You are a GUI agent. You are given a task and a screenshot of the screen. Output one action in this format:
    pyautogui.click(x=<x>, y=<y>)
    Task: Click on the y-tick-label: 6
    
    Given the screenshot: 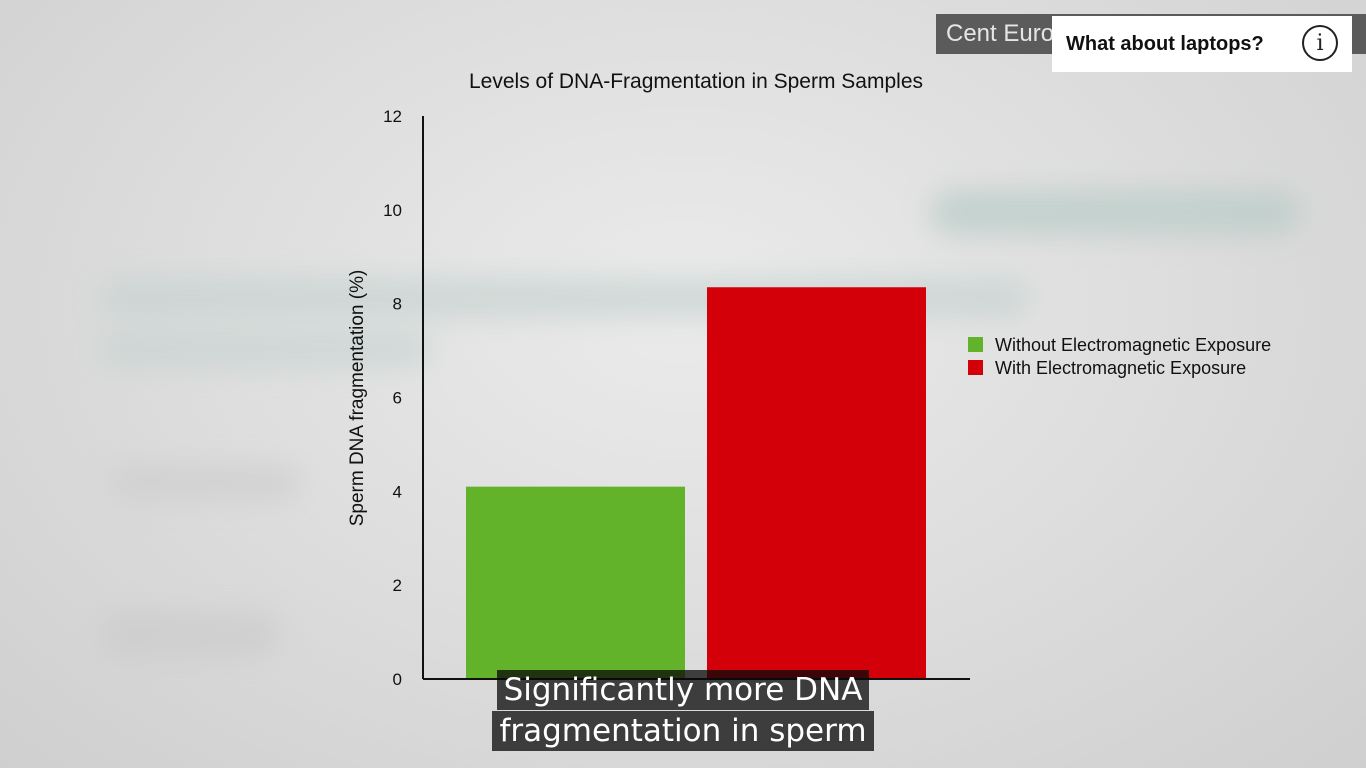 What is the action you would take?
    pyautogui.click(x=397, y=398)
    